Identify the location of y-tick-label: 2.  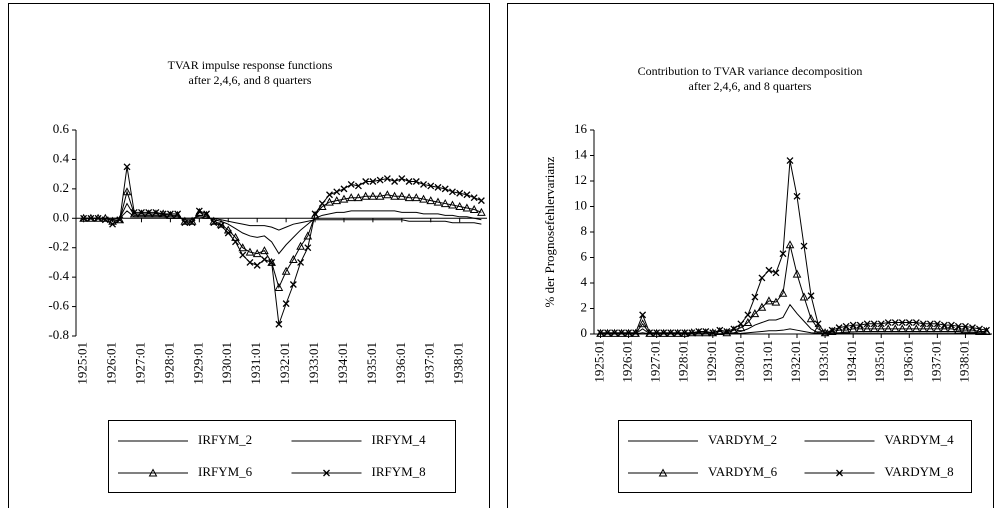
(584, 306).